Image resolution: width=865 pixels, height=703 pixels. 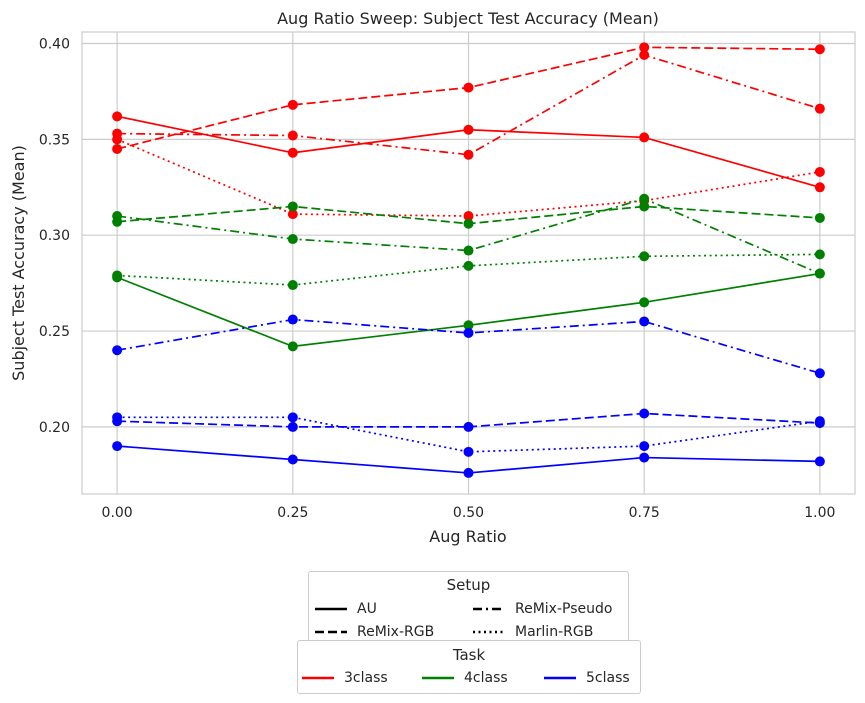 What do you see at coordinates (396, 632) in the screenshot?
I see `legend-label: ReMix-RGB` at bounding box center [396, 632].